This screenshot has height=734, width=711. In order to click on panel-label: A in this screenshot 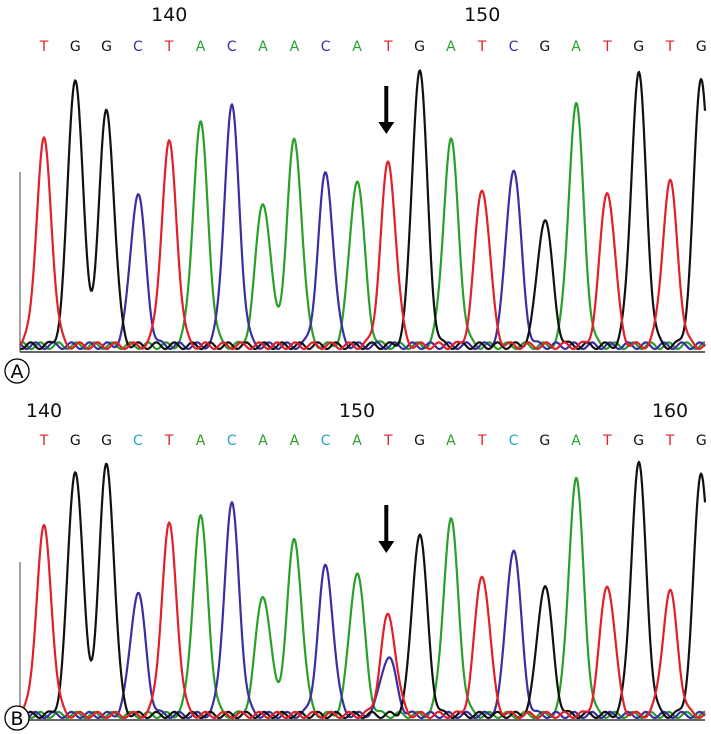, I will do `click(17, 372)`.